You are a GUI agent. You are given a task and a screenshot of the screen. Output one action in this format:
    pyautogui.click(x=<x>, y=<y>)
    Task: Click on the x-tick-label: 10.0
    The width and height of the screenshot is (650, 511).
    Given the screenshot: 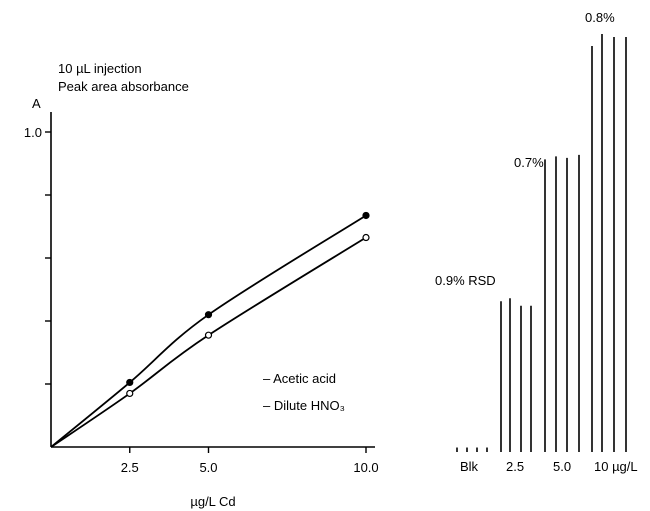 What is the action you would take?
    pyautogui.click(x=365, y=467)
    